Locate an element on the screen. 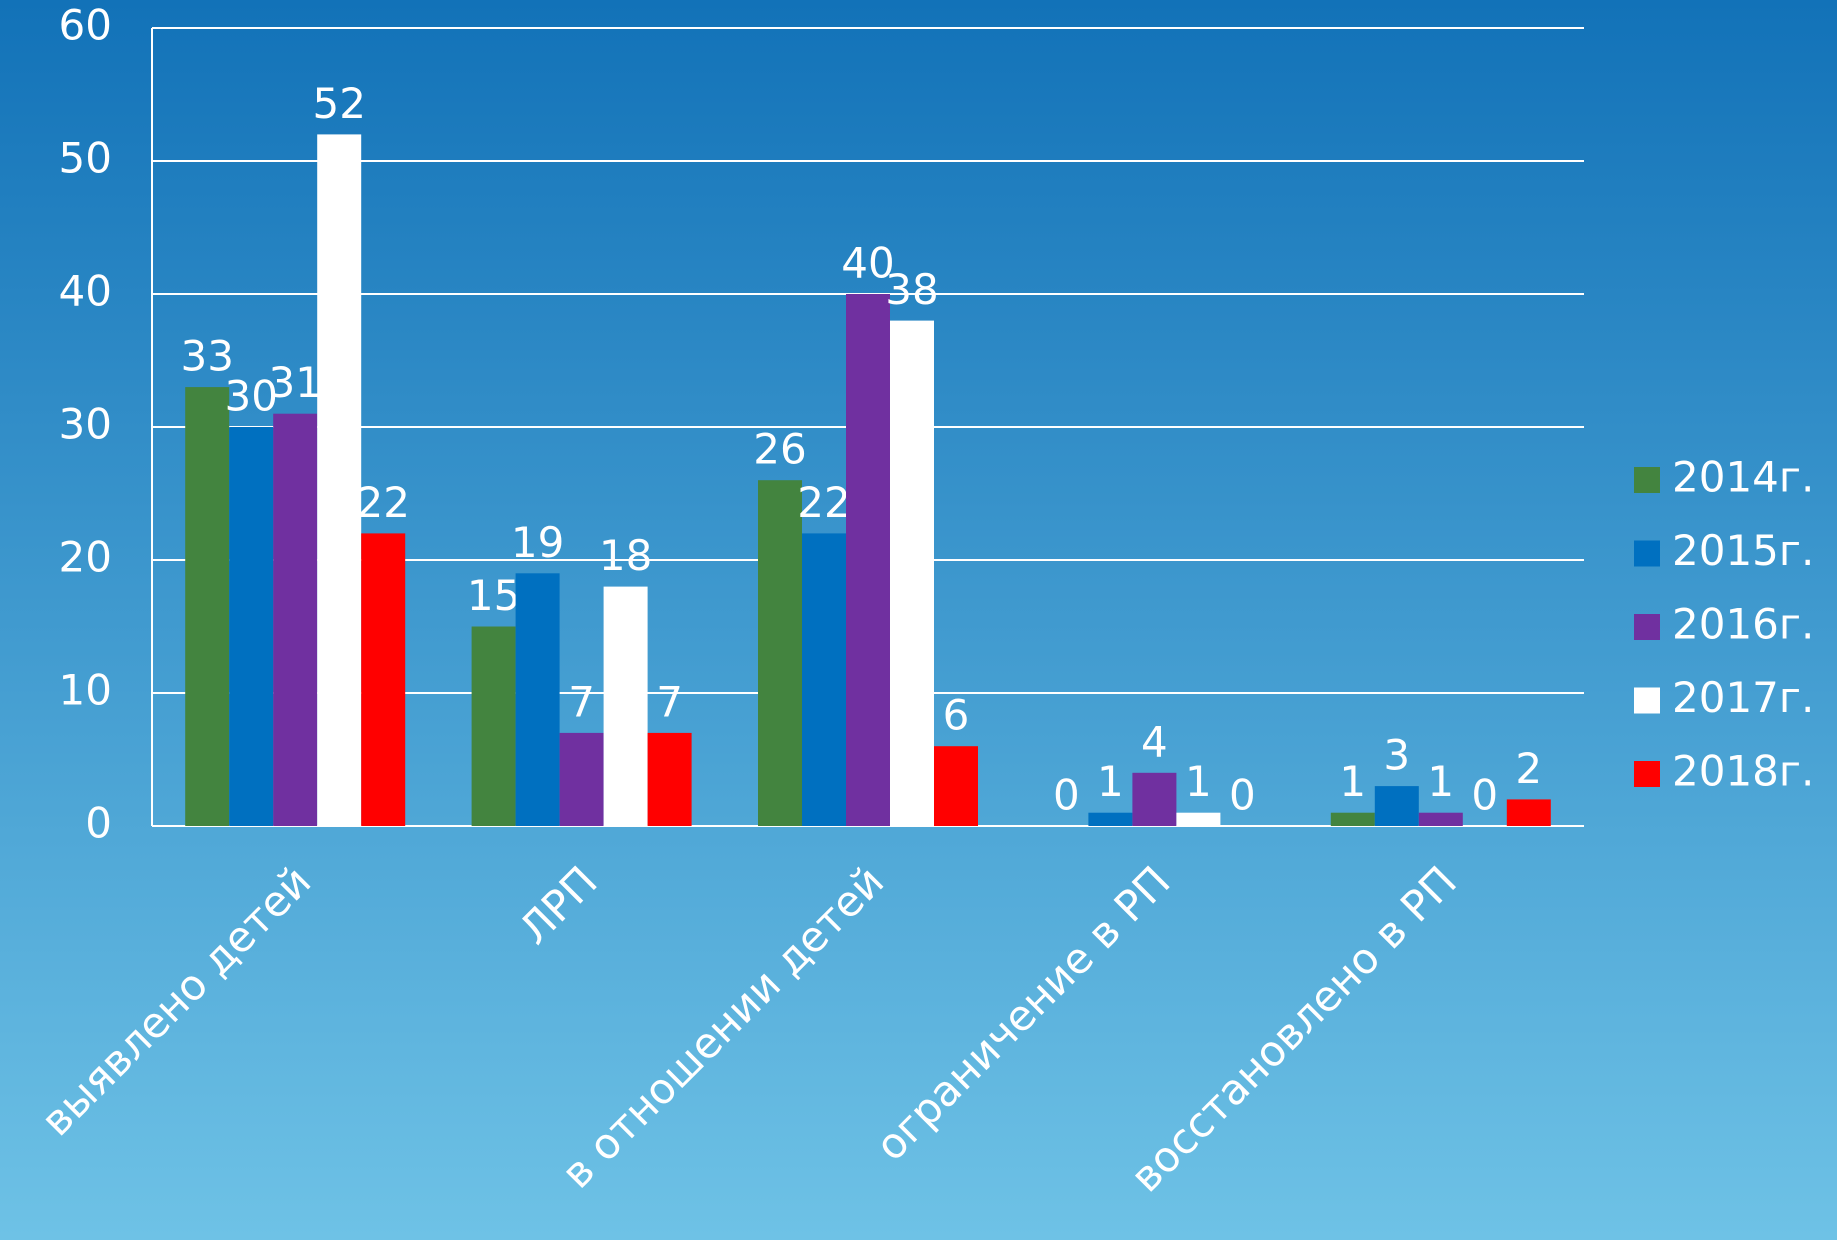 The image size is (1837, 1240). data-label: 15 is located at coordinates (493, 595).